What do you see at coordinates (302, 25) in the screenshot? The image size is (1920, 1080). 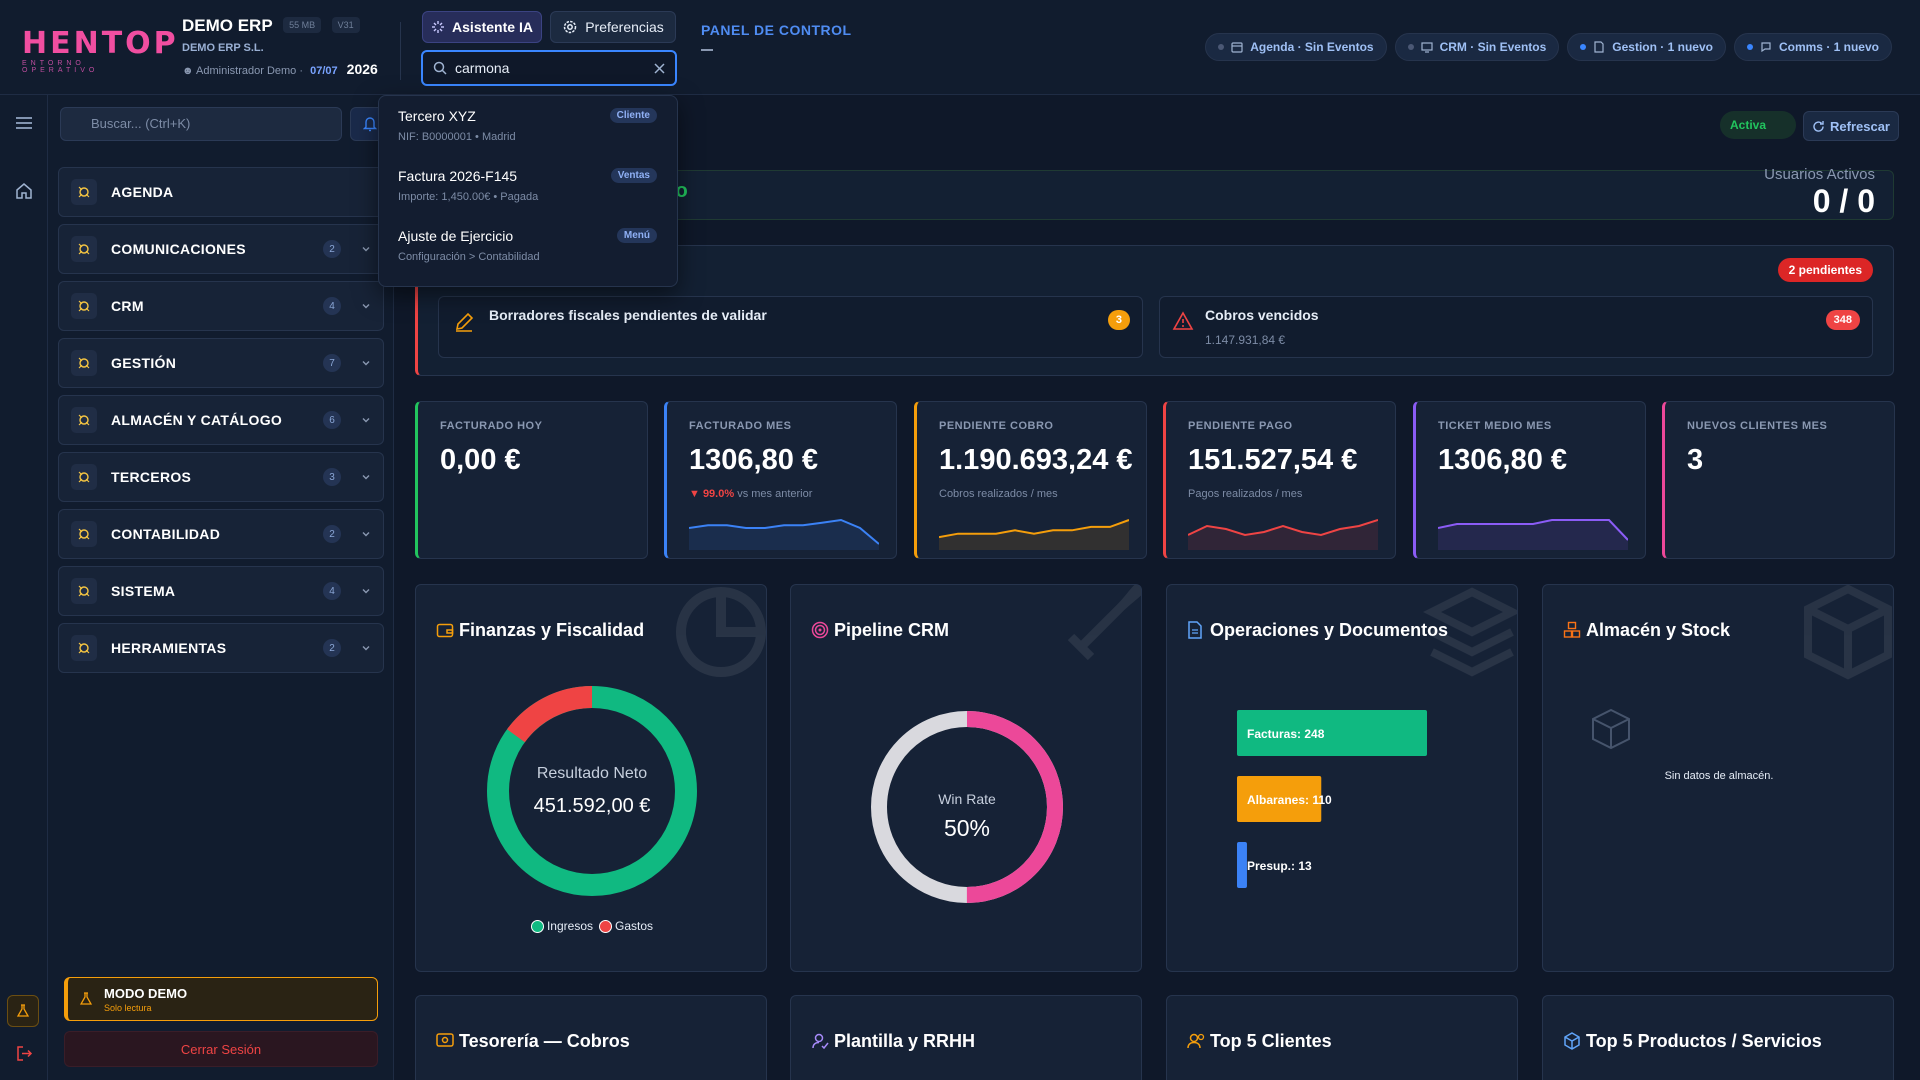 I see `db-size-badge: 55 MB` at bounding box center [302, 25].